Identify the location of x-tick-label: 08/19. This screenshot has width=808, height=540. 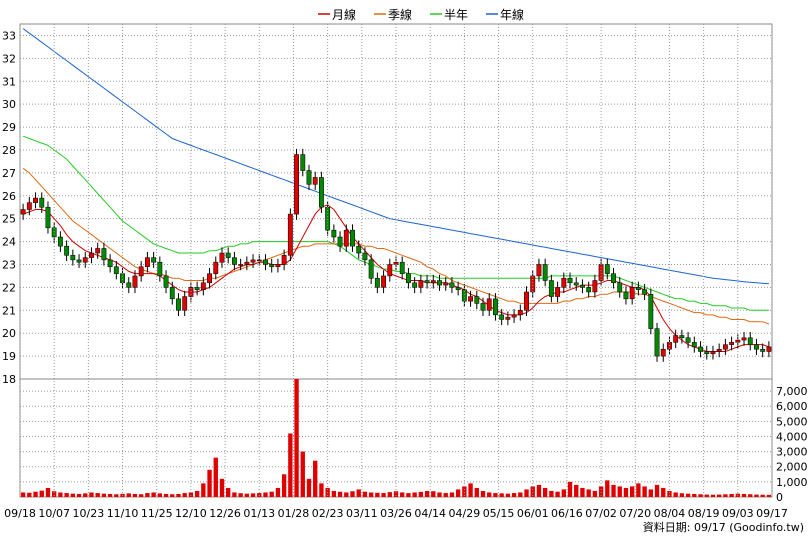
(704, 513).